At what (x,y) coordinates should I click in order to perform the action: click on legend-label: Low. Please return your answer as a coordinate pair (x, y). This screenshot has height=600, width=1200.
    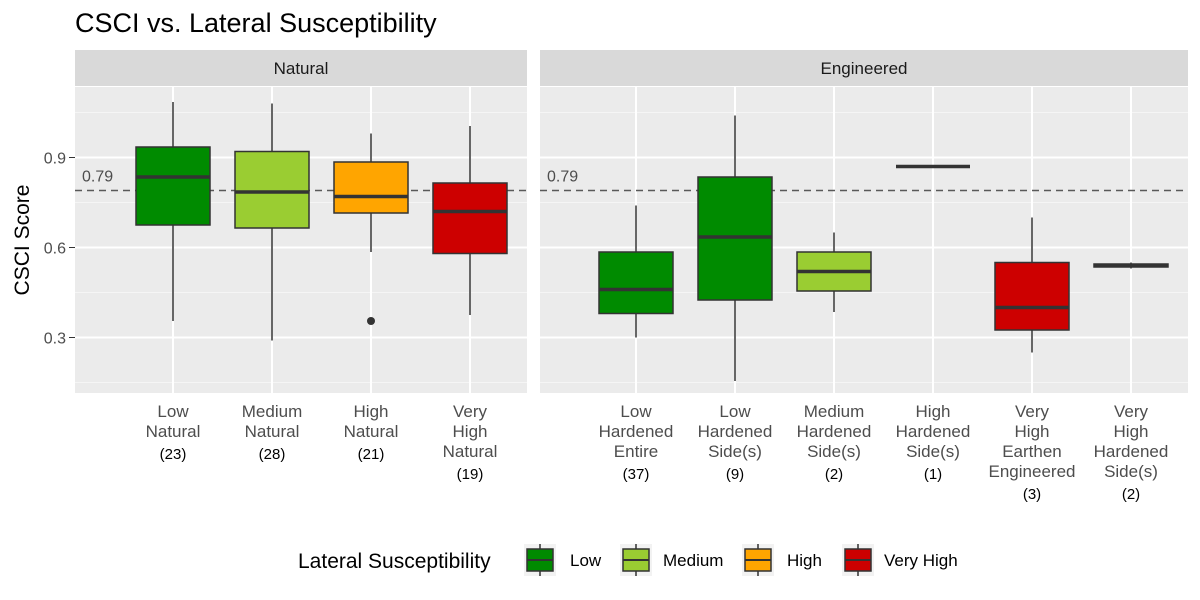
    Looking at the image, I should click on (586, 560).